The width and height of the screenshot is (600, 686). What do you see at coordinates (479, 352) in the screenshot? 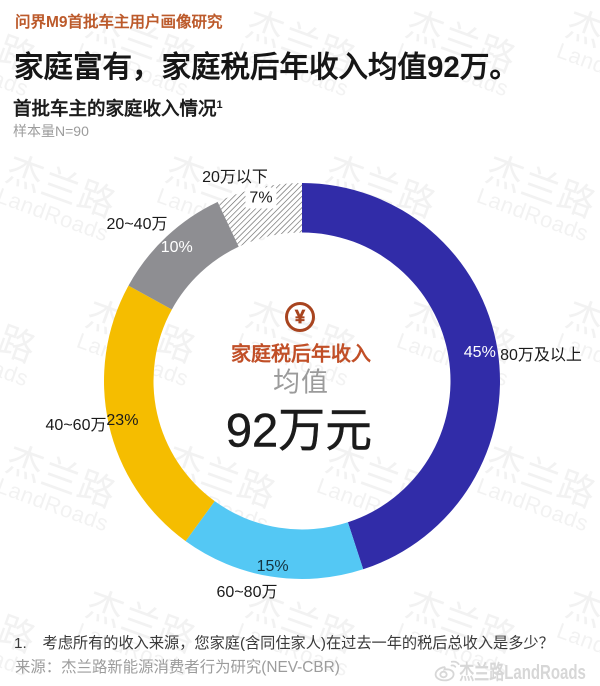
I see `percent-label-80万及以上: 45%` at bounding box center [479, 352].